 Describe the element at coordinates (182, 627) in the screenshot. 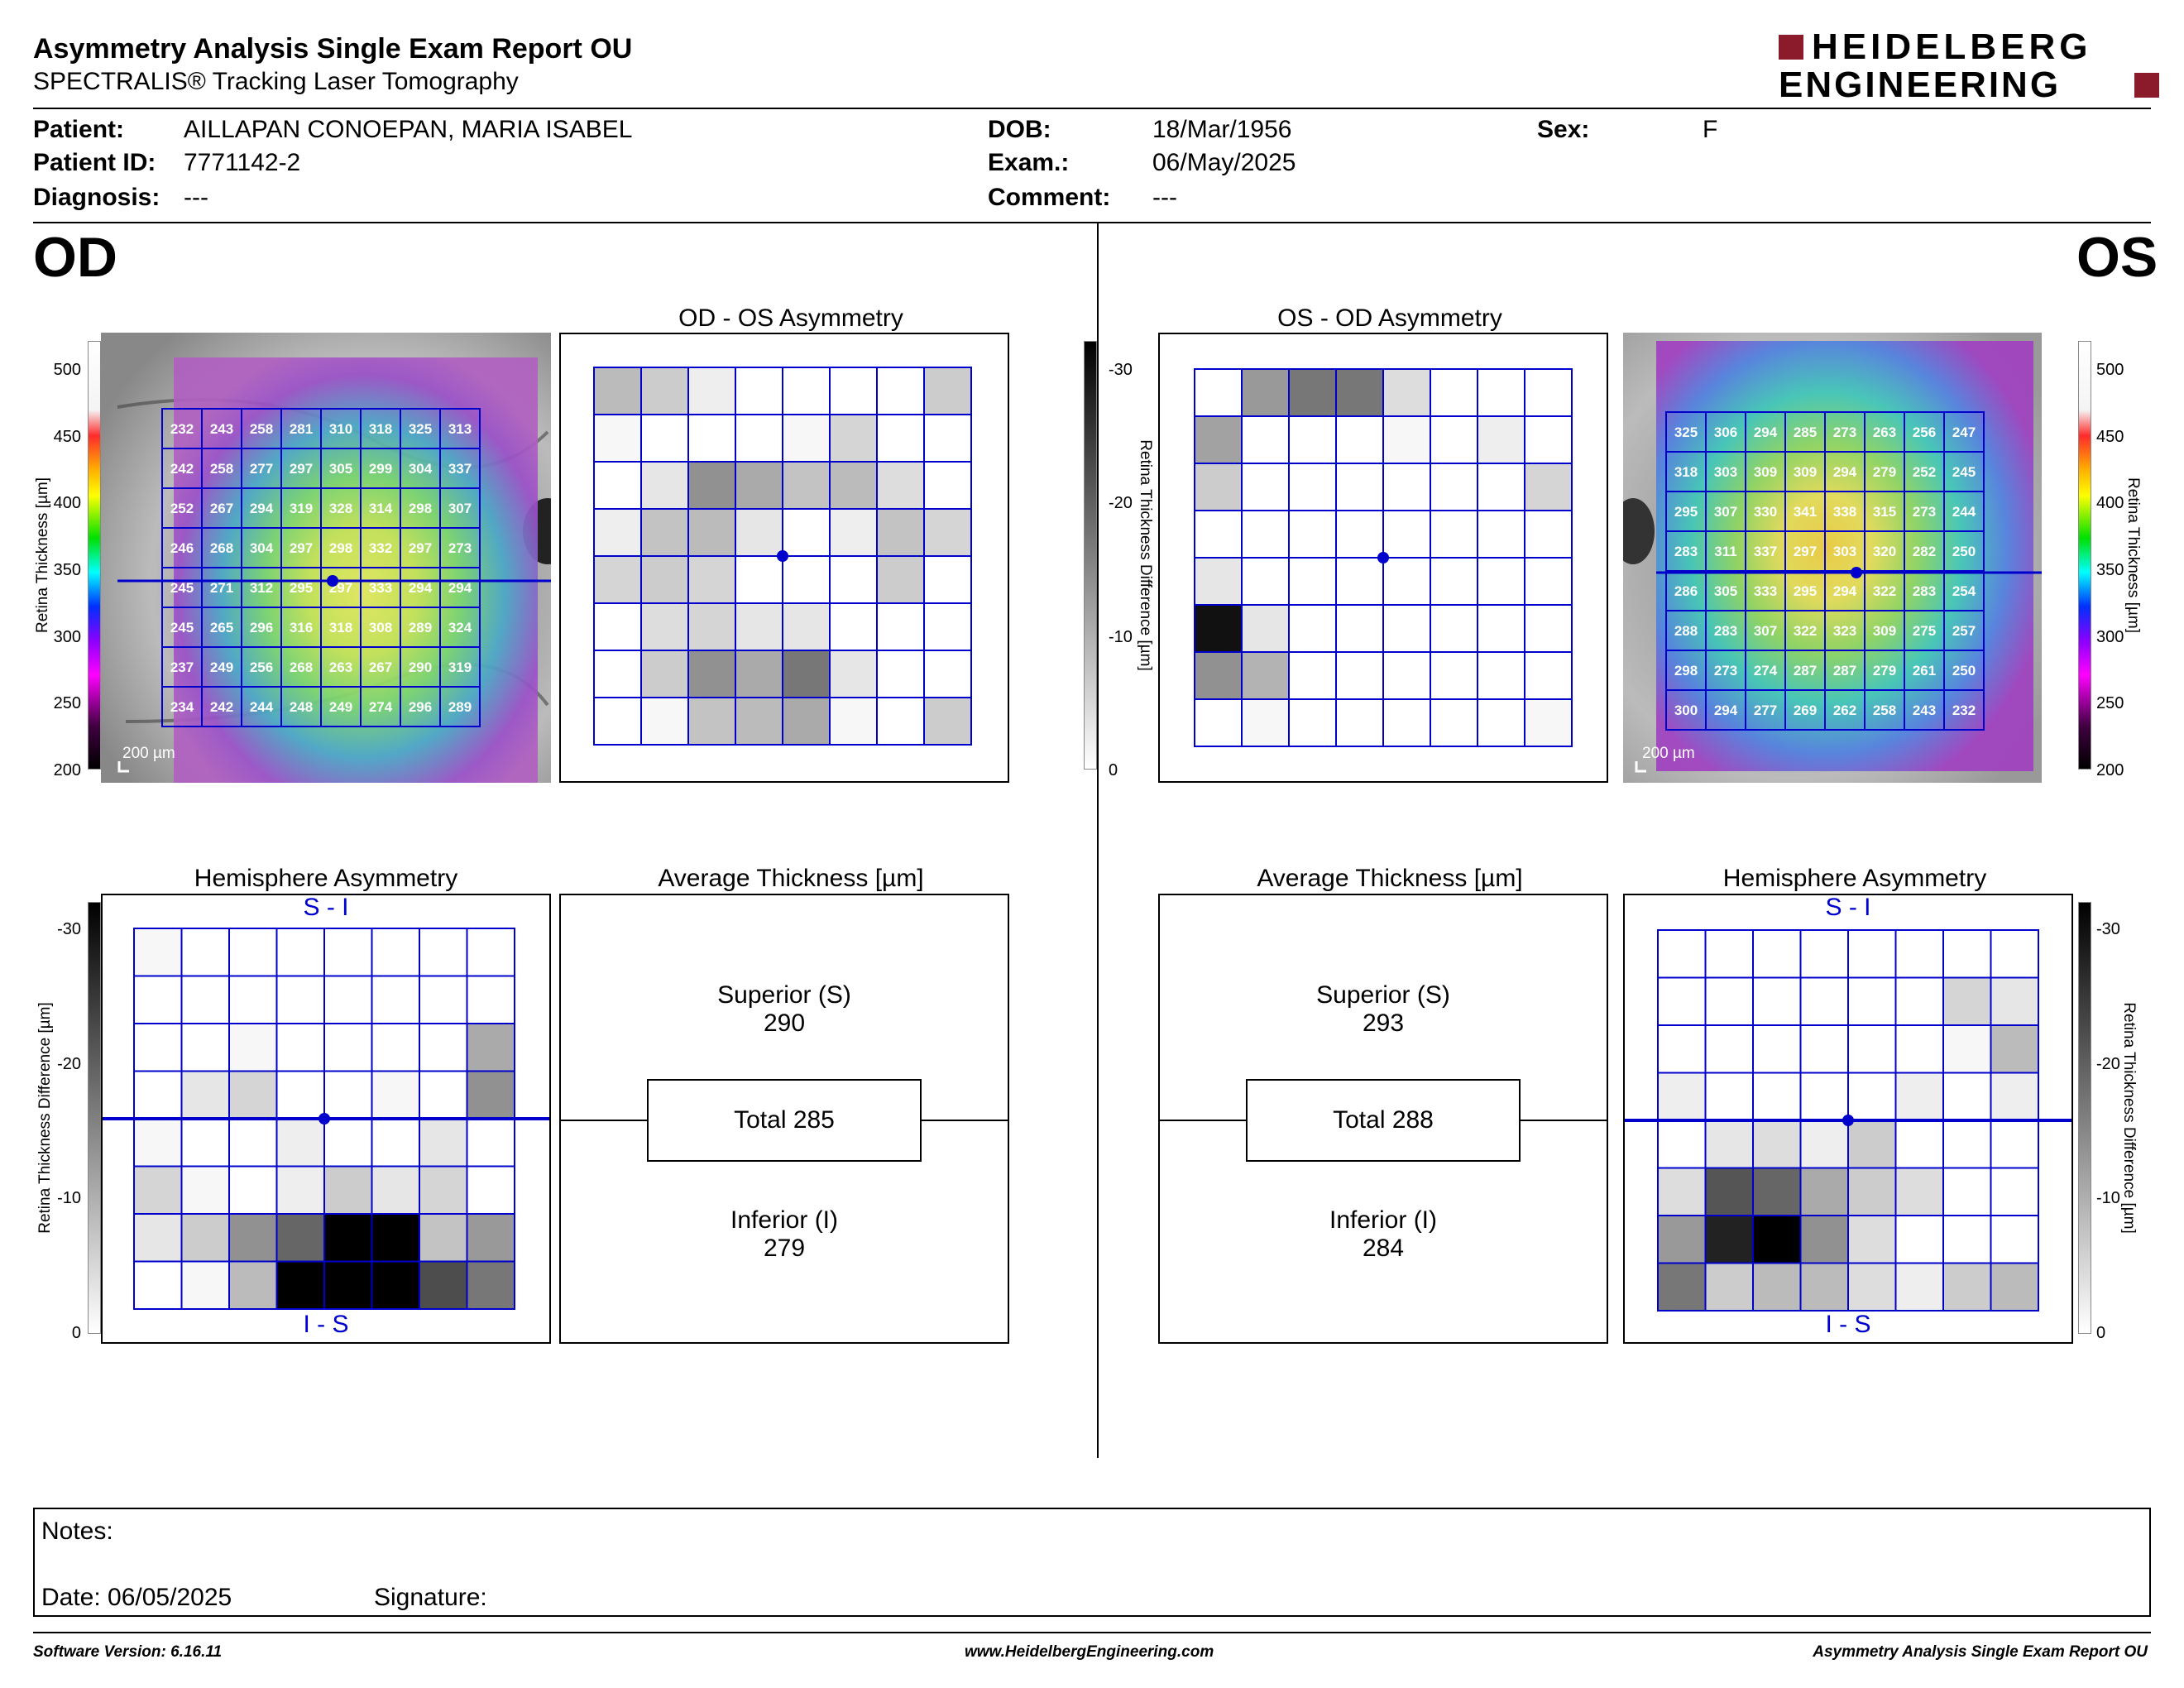

I see `od-thickness-value: 245` at that location.